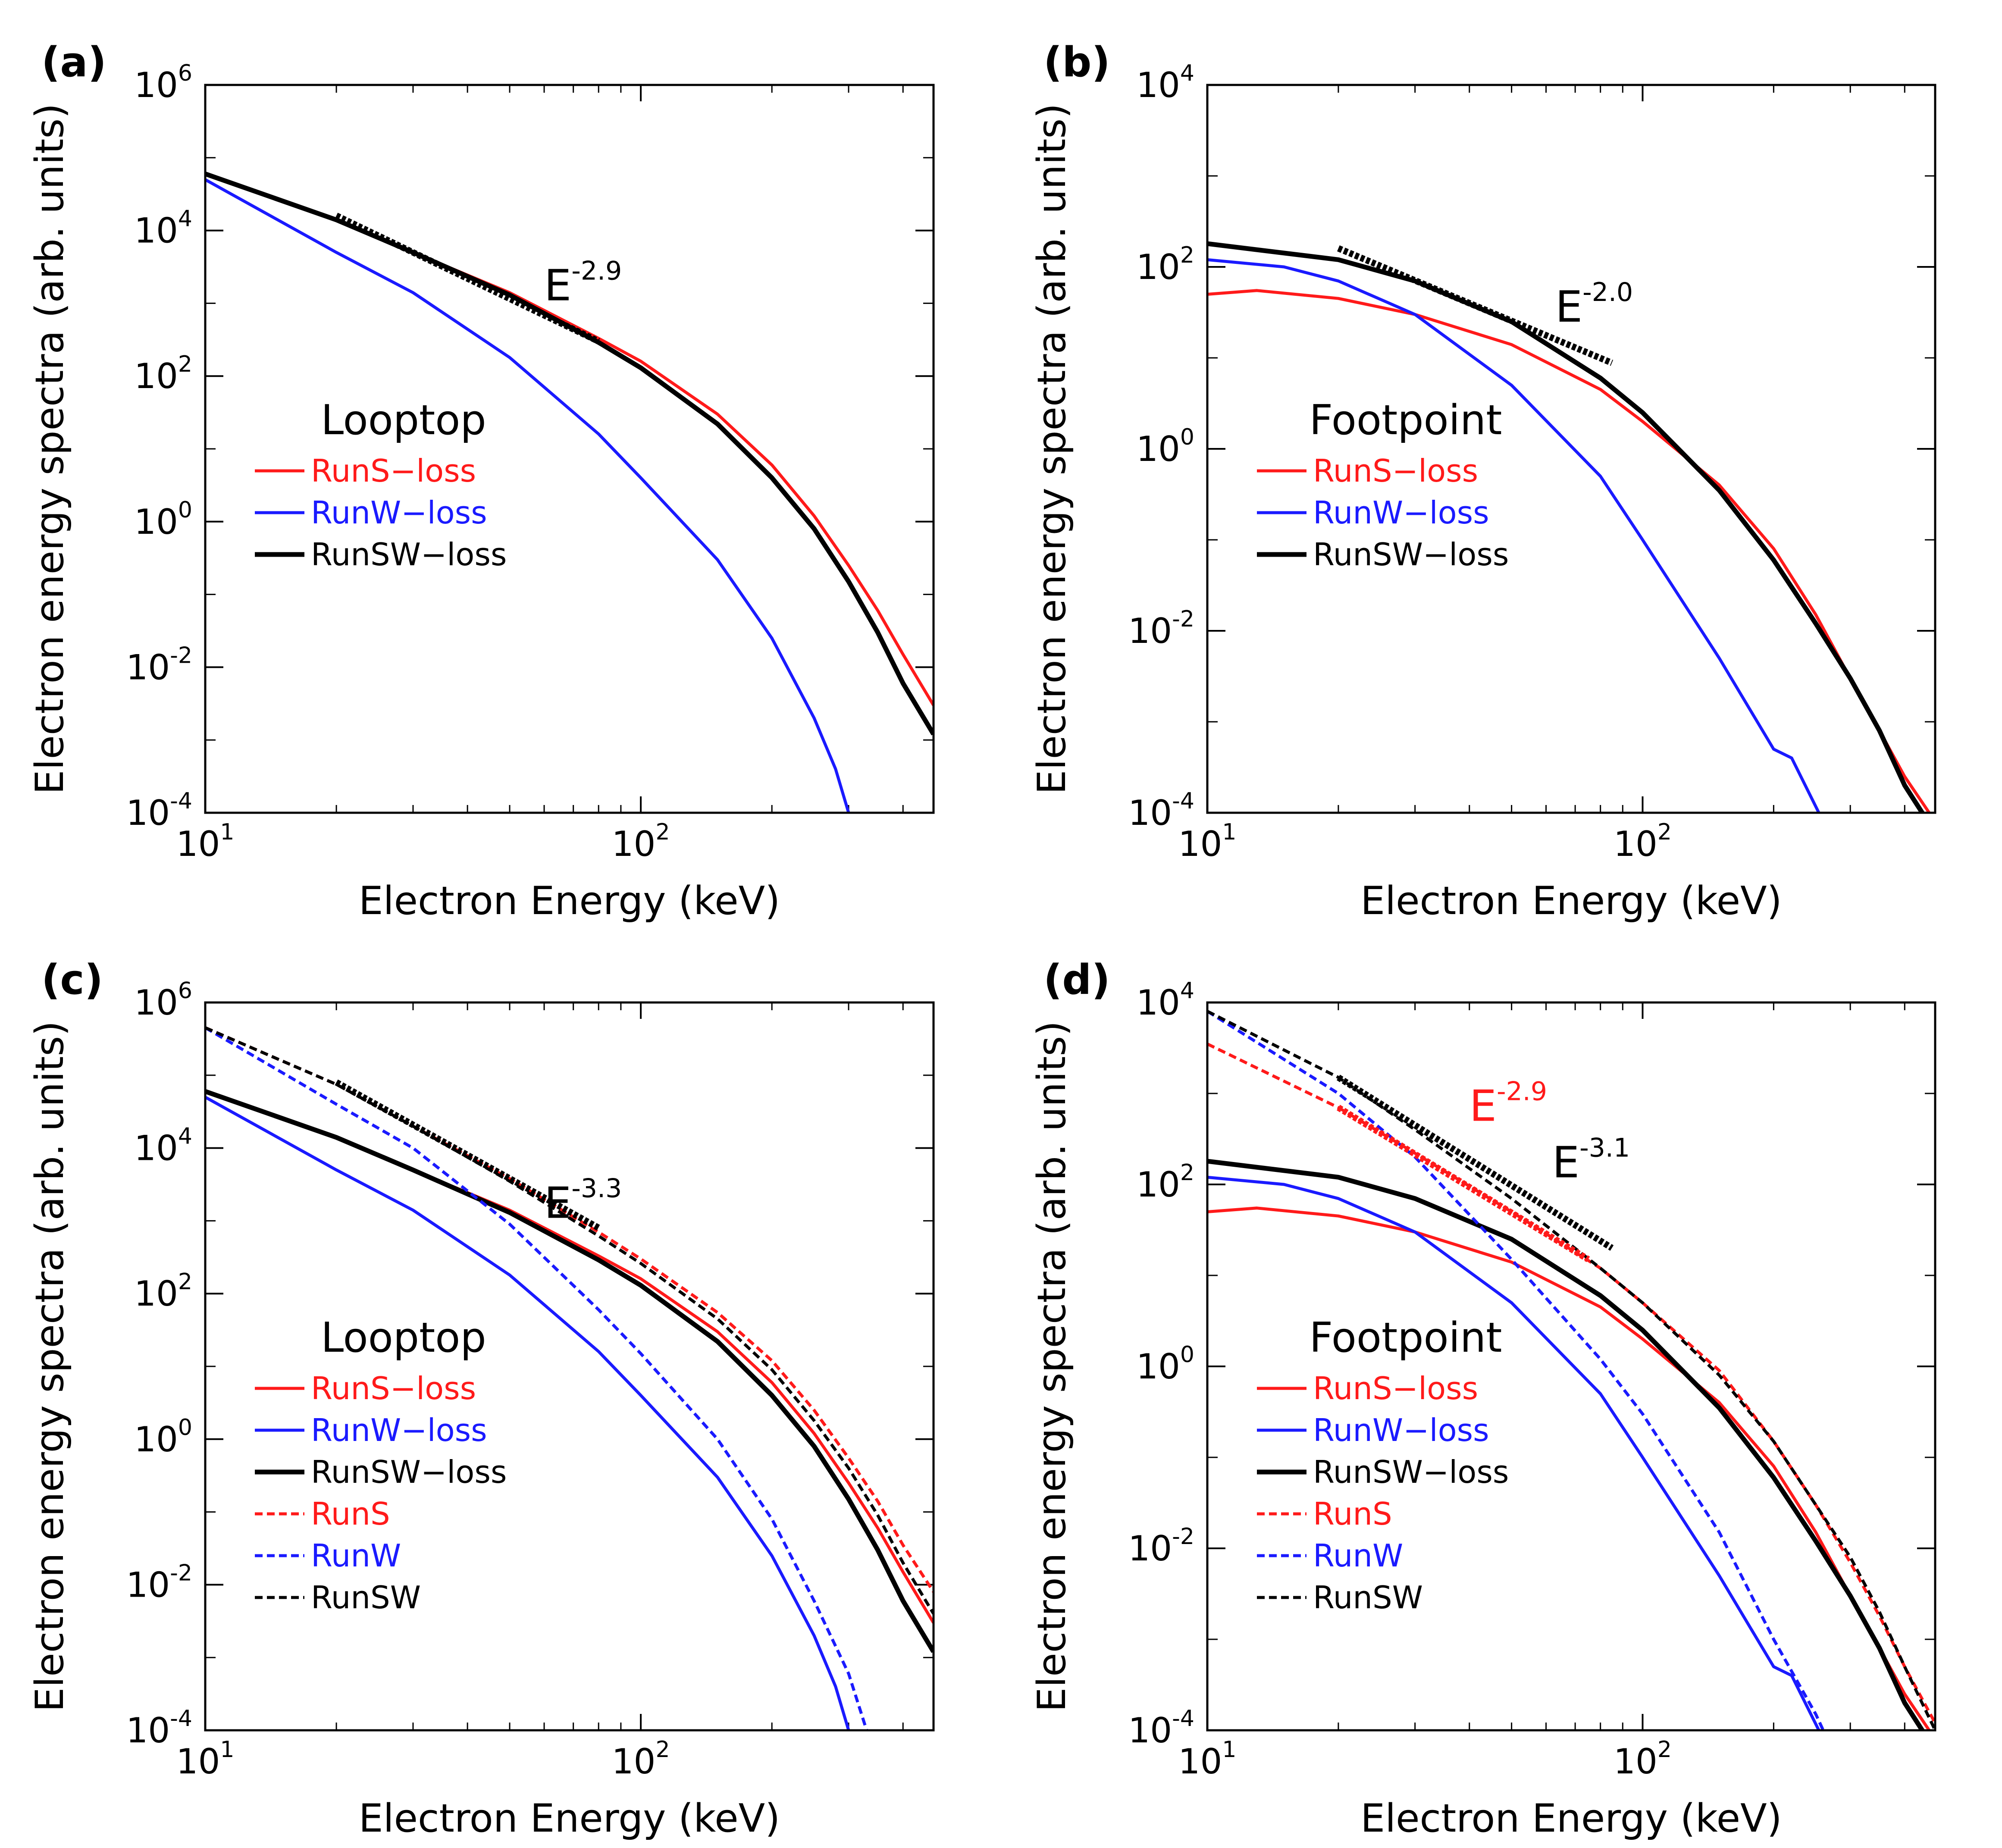  I want to click on series-line-runsw, so click(1571, 1370).